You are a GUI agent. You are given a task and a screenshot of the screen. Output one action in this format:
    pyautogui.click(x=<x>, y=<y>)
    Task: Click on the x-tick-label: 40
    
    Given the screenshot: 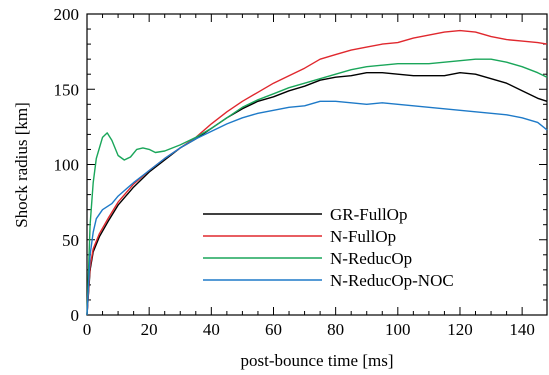 What is the action you would take?
    pyautogui.click(x=211, y=329)
    